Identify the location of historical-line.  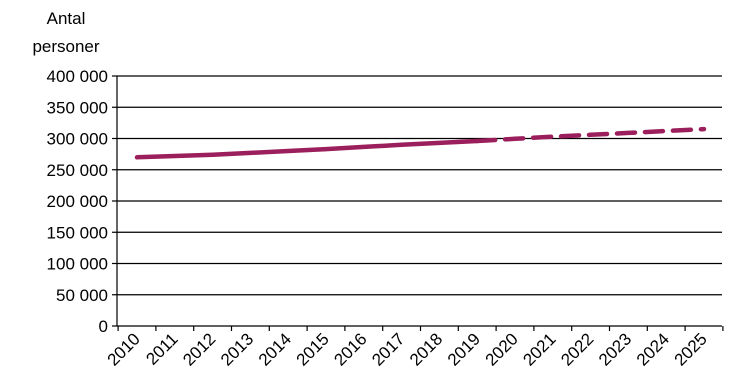
(307, 149).